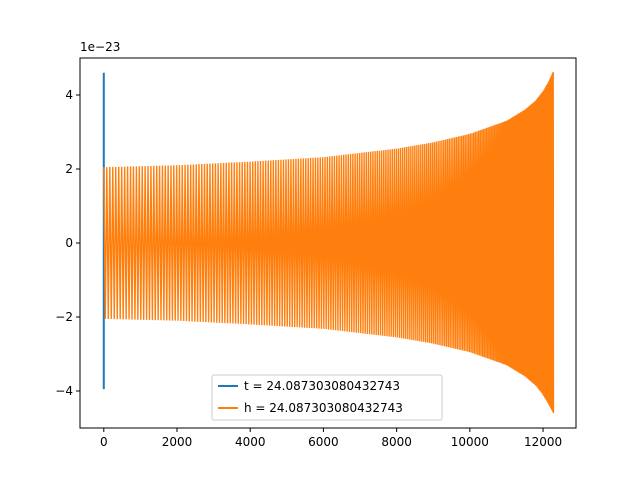 The height and width of the screenshot is (484, 640). I want to click on y-tick-label: −4, so click(64, 391).